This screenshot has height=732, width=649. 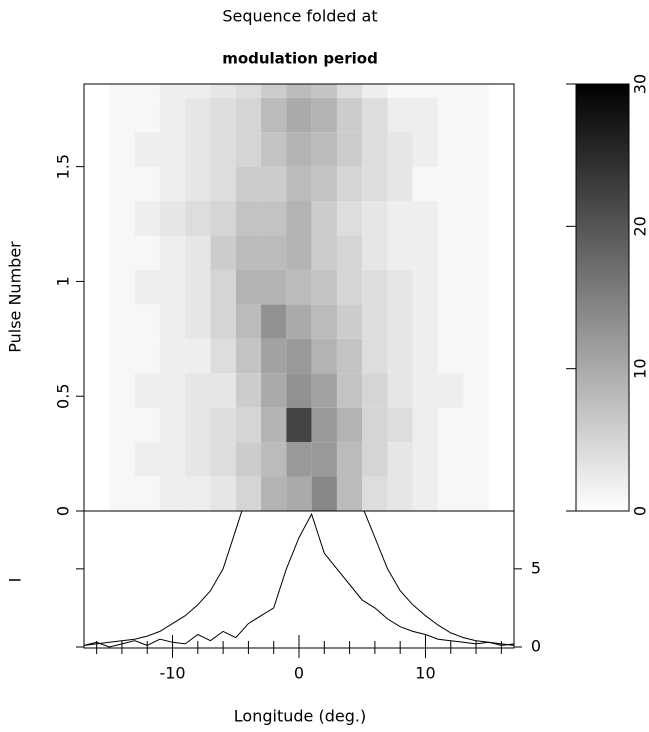 What do you see at coordinates (425, 673) in the screenshot?
I see `x-tick-label: 10` at bounding box center [425, 673].